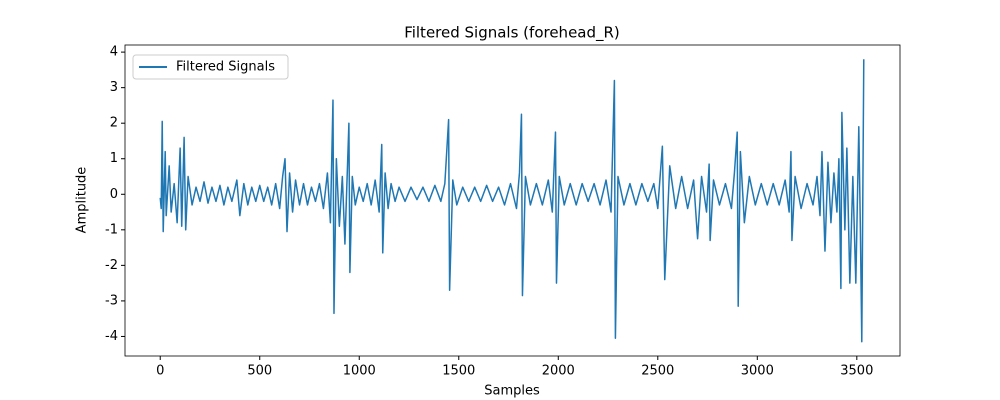  What do you see at coordinates (856, 371) in the screenshot?
I see `x-tick-label: 3500` at bounding box center [856, 371].